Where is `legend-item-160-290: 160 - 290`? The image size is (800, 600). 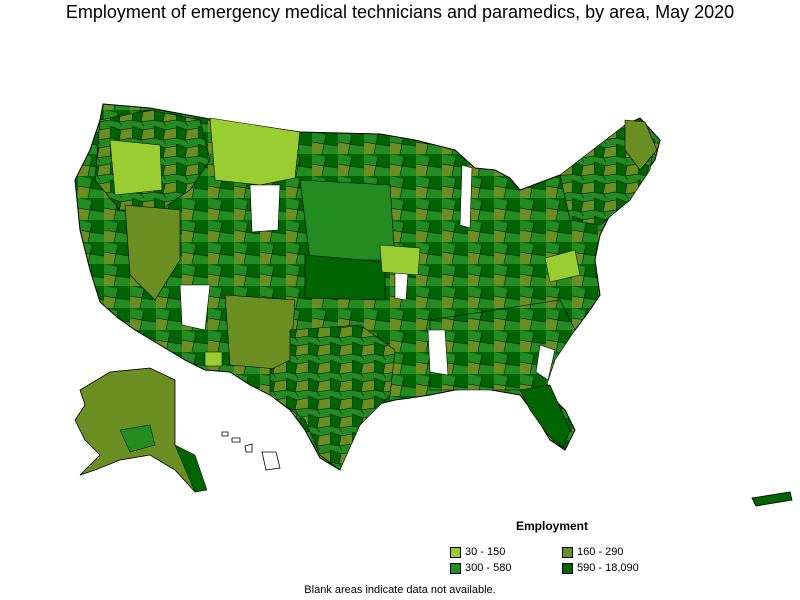
legend-item-160-290: 160 - 290 is located at coordinates (592, 552).